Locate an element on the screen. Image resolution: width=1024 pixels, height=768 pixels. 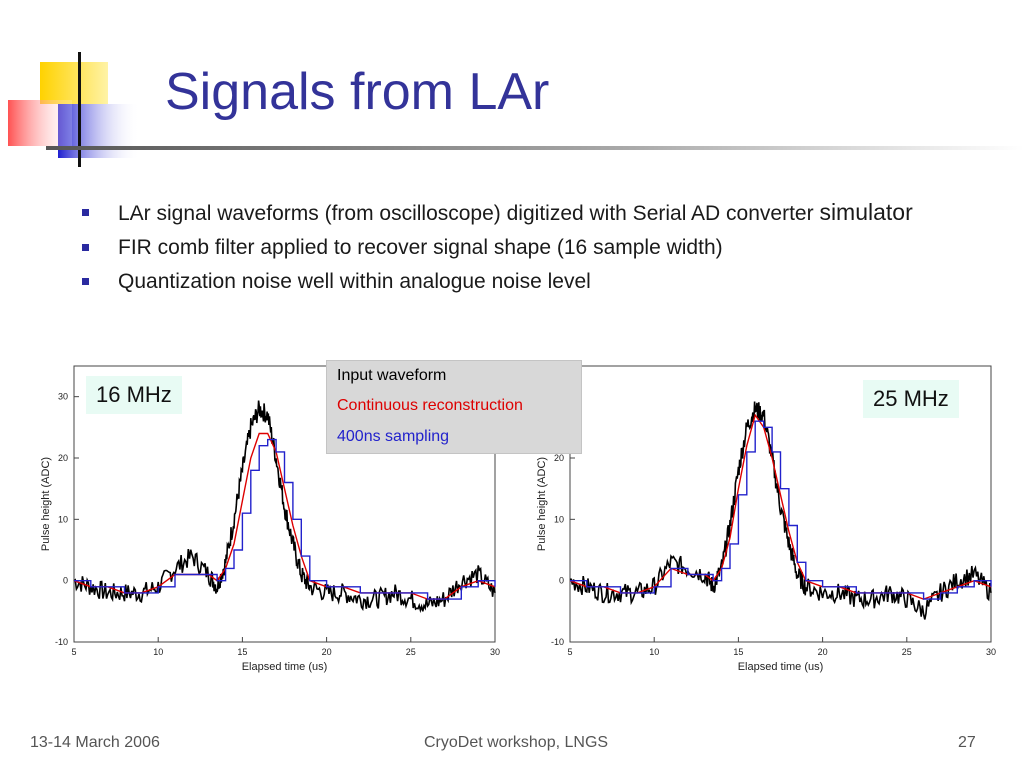
slide-title: Signals from LAr is located at coordinates (357, 92).